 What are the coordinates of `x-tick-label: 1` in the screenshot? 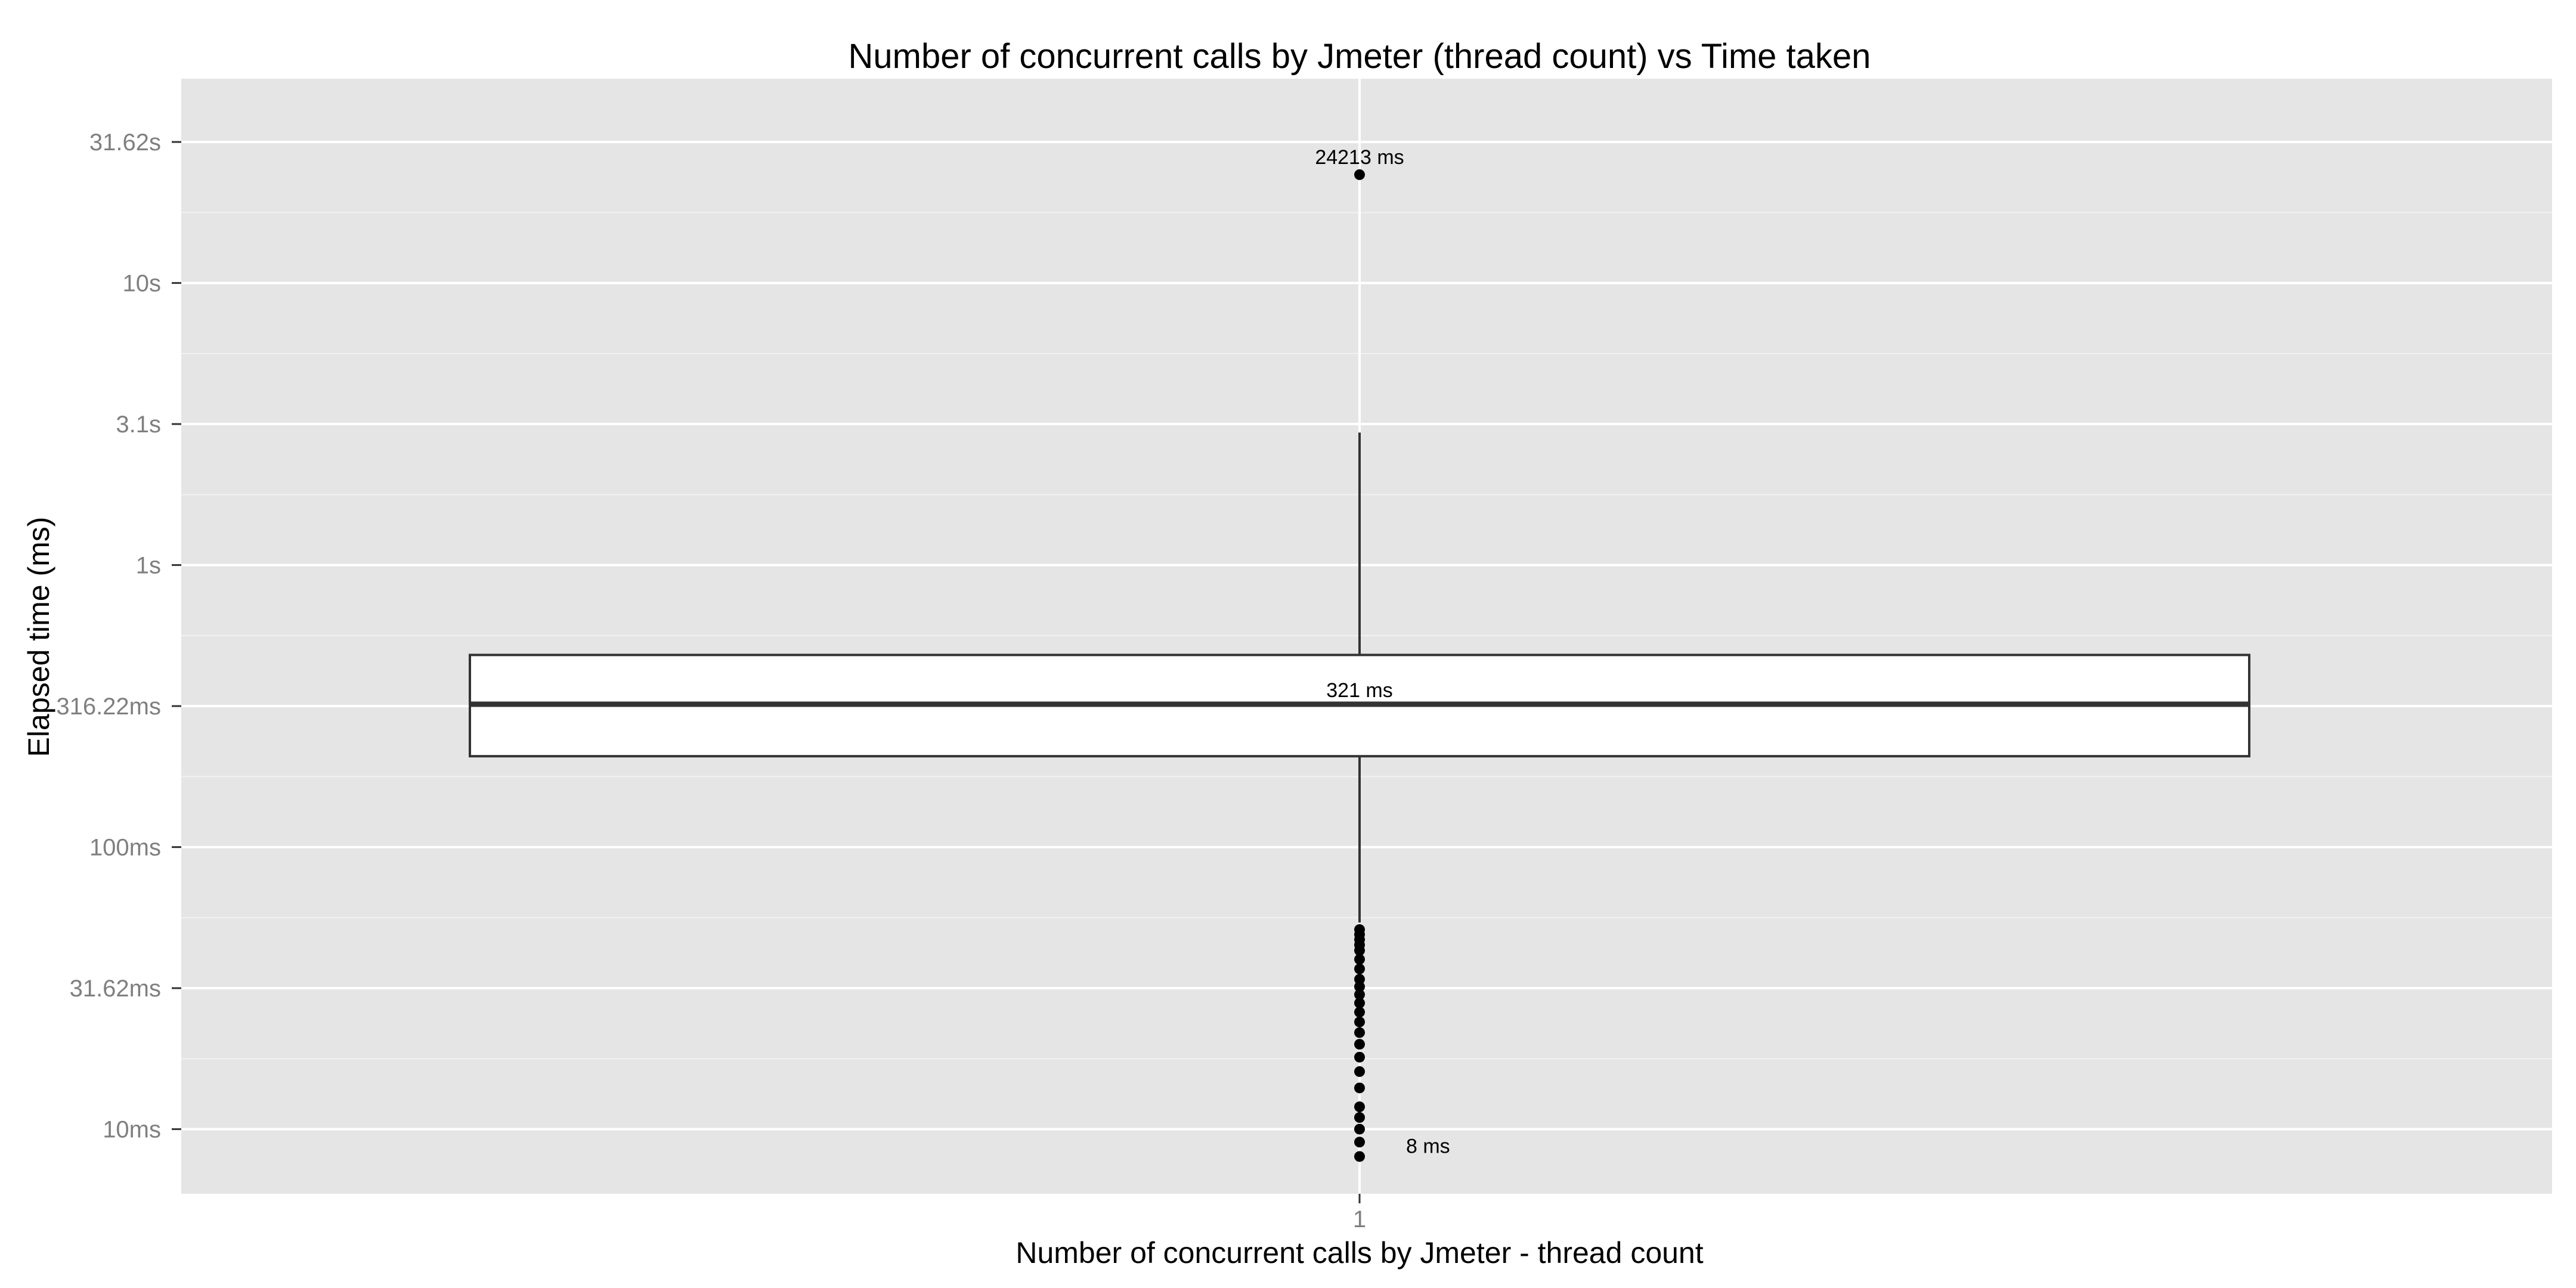 It's located at (1359, 1219).